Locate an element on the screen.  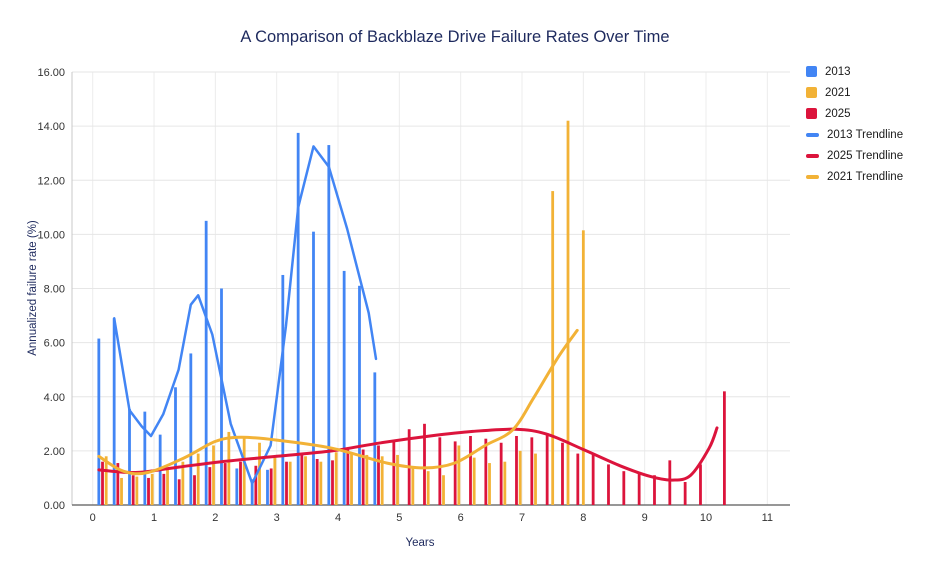
legend-item-2025-trendline: 2025 Trendline is located at coordinates (854, 155).